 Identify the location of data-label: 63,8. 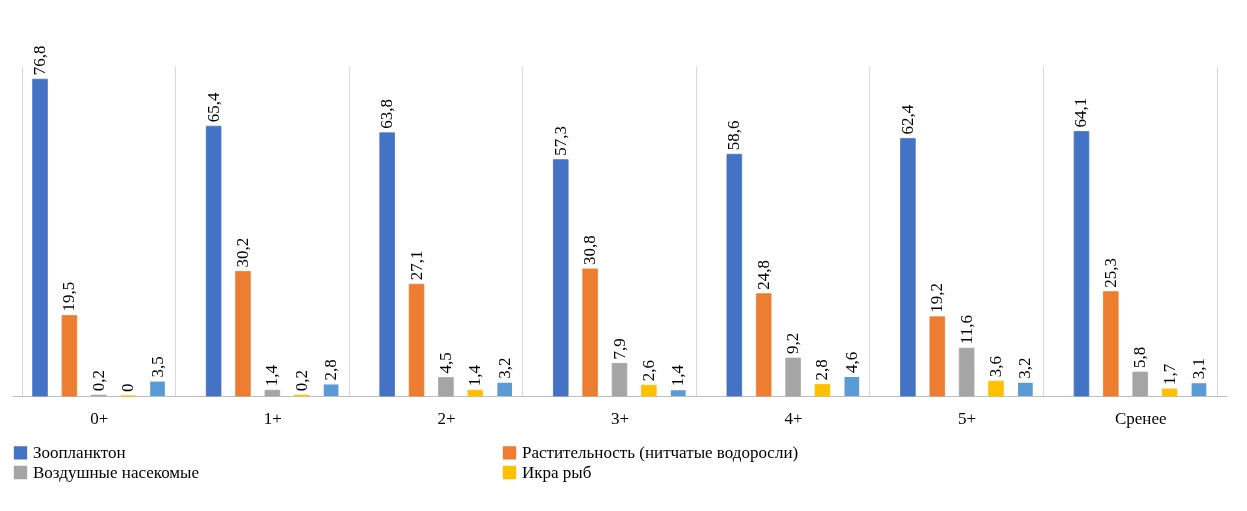
(387, 114).